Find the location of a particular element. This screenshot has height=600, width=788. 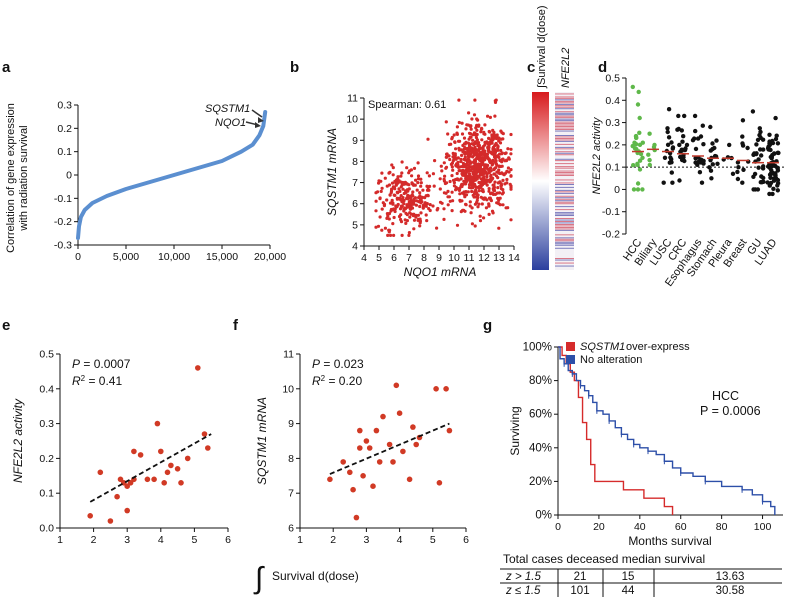

x-tick-label: 20 is located at coordinates (599, 527).